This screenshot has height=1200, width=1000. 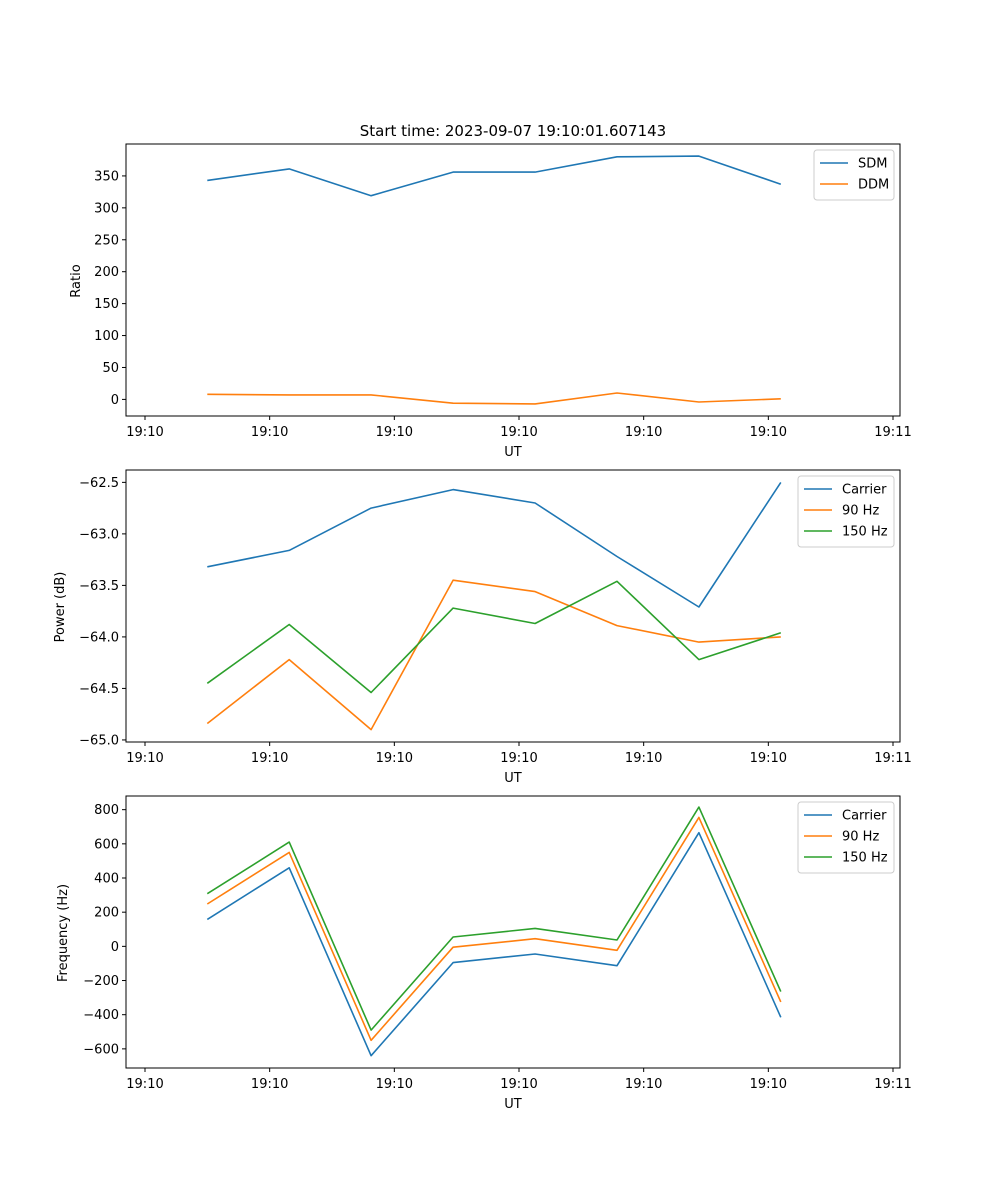 What do you see at coordinates (110, 368) in the screenshot?
I see `y-tick-label: 50` at bounding box center [110, 368].